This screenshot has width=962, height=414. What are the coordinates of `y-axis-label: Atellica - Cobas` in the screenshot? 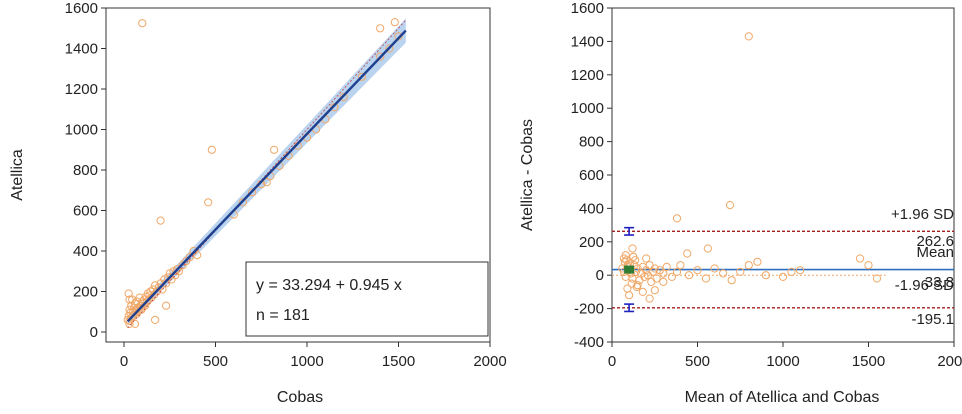 It's located at (527, 175).